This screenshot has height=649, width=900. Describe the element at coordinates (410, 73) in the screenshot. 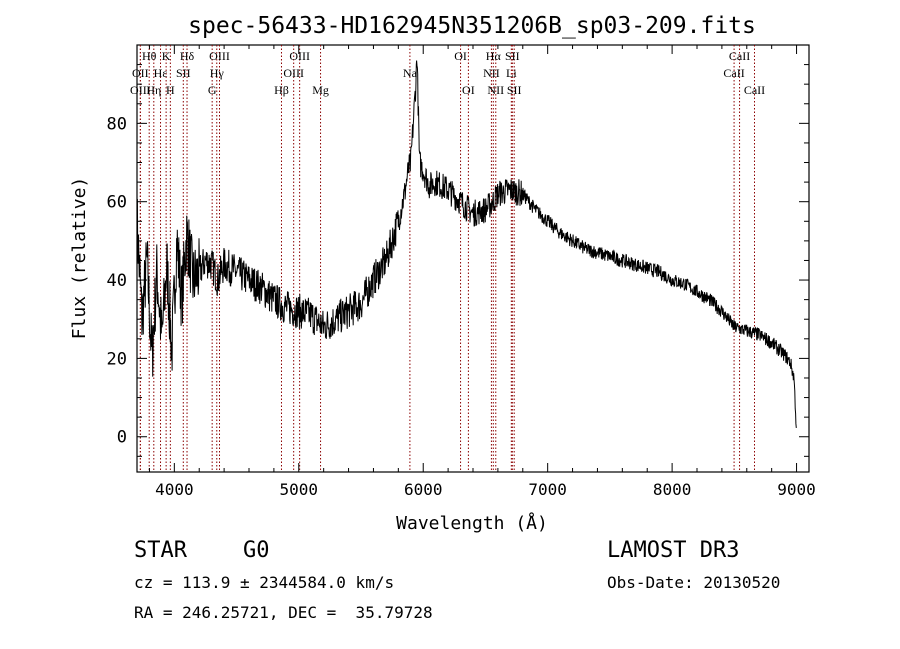

I see `line-marker-label: Na` at that location.